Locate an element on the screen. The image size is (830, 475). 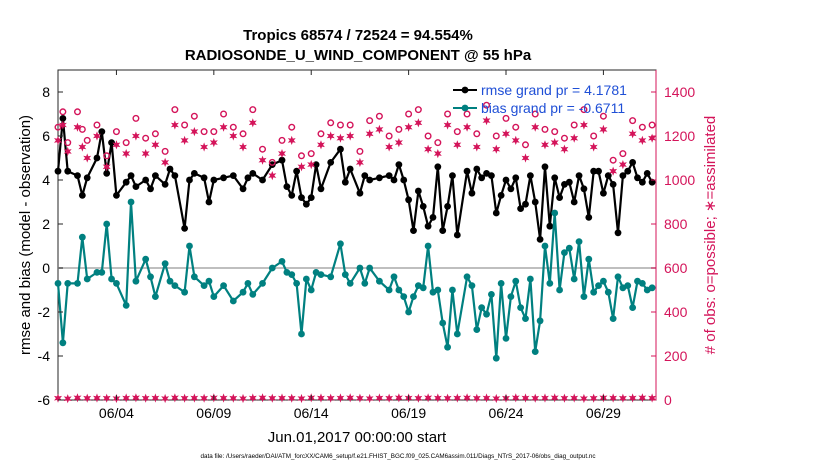
y-left-tick-label: 6 is located at coordinates (46, 136).